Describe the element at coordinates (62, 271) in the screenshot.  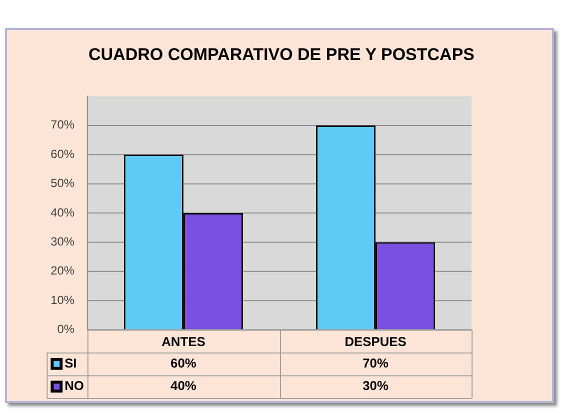
I see `y-tick-label: 20%` at that location.